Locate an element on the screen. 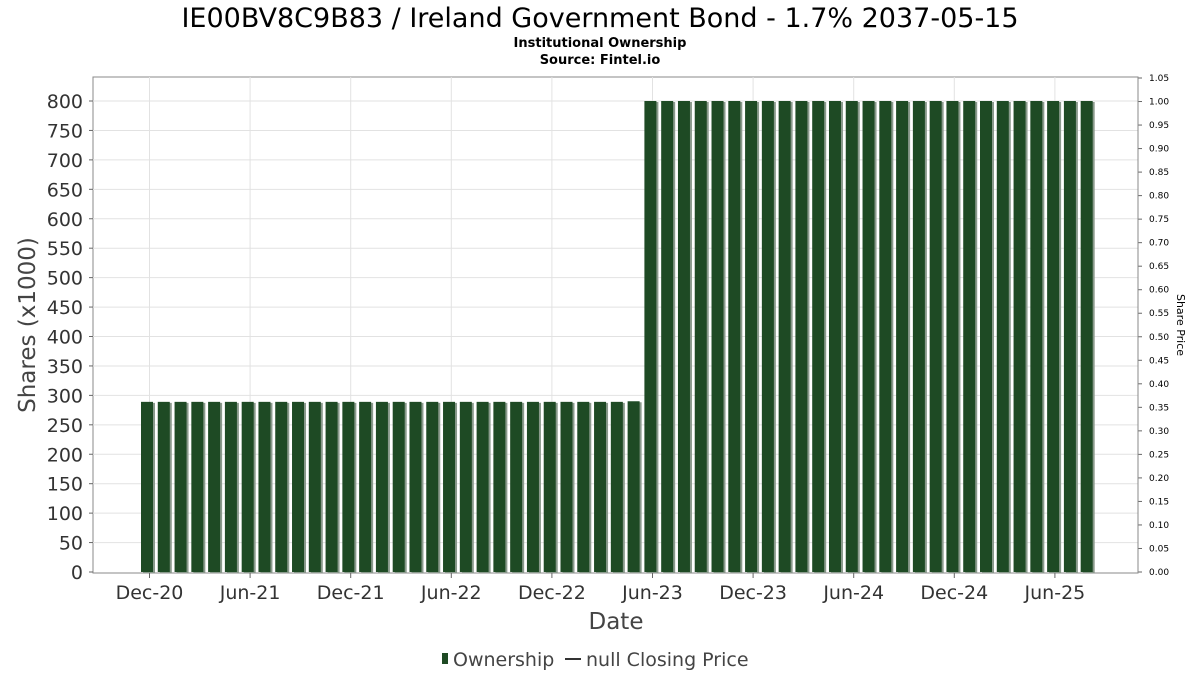  y-tick-label: 800 is located at coordinates (65, 102).